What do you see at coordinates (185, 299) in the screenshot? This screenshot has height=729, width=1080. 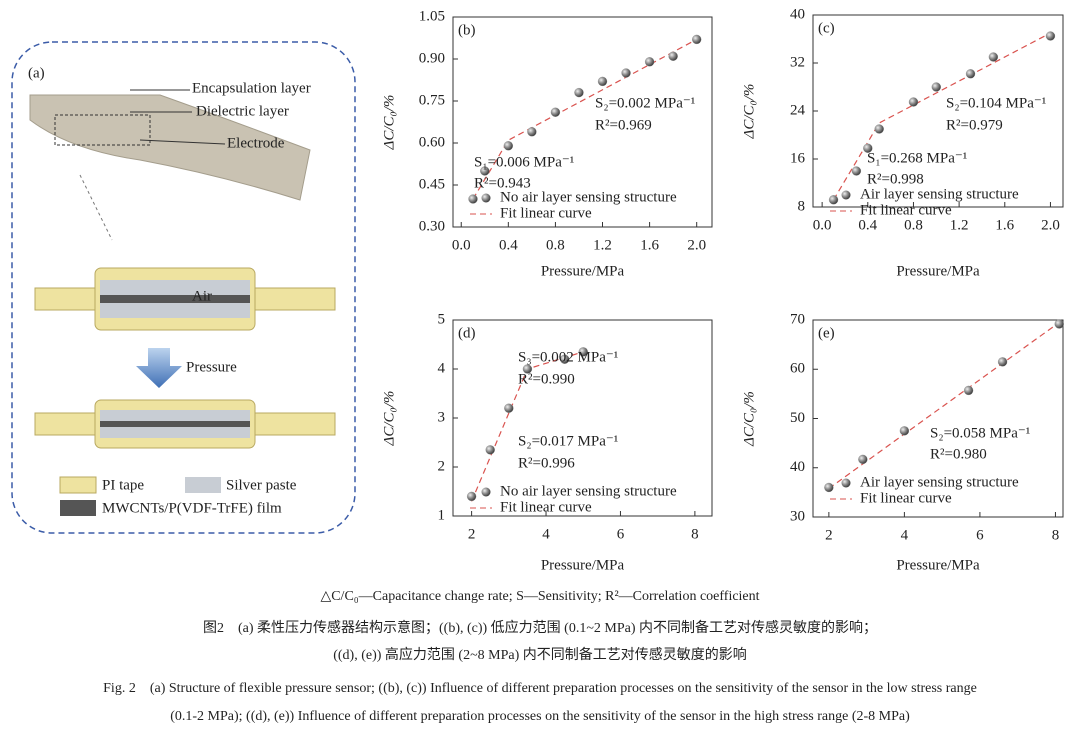 I see `cross-section: Air` at bounding box center [185, 299].